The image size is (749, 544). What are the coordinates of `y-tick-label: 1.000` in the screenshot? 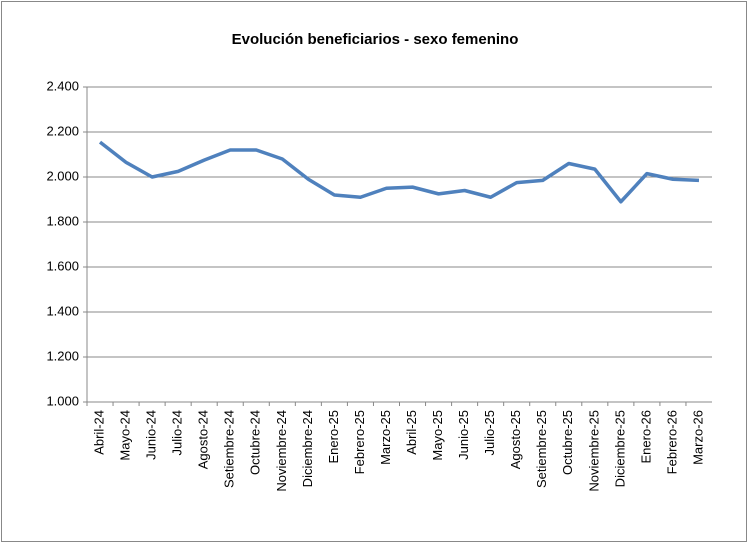 It's located at (62, 400).